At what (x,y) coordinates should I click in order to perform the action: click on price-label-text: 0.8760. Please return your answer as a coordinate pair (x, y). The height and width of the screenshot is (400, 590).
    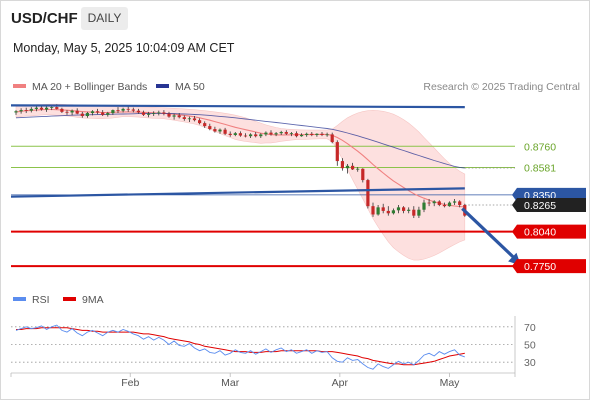
    Looking at the image, I should click on (540, 147).